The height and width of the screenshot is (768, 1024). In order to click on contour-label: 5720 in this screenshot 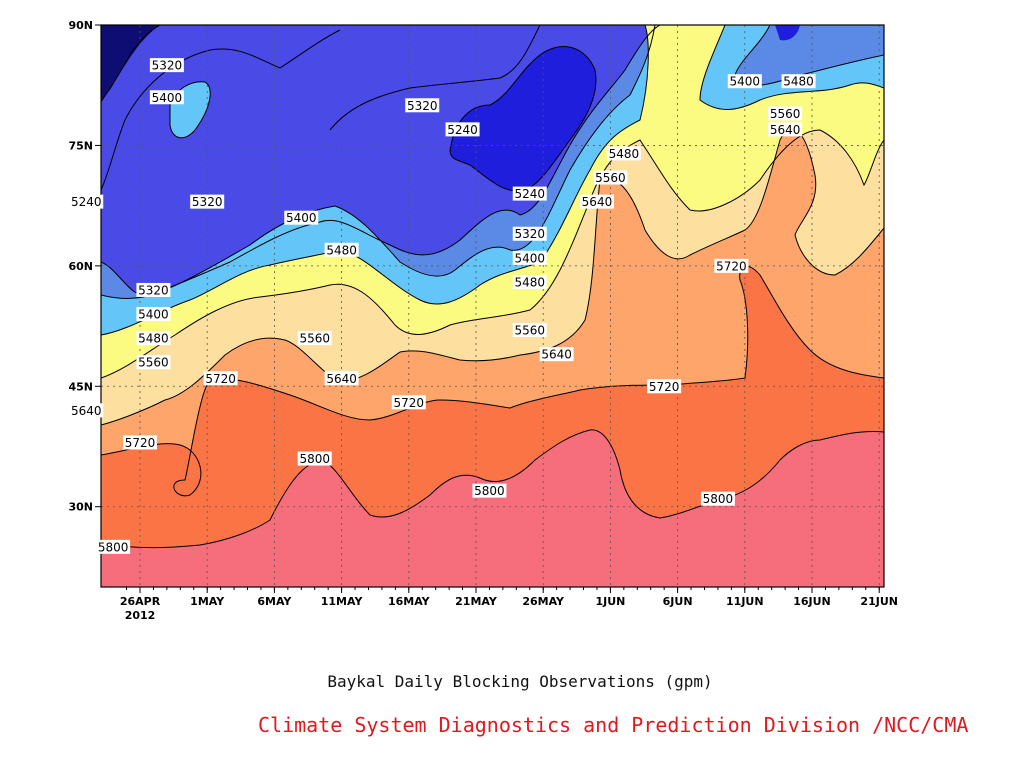, I will do `click(220, 378)`.